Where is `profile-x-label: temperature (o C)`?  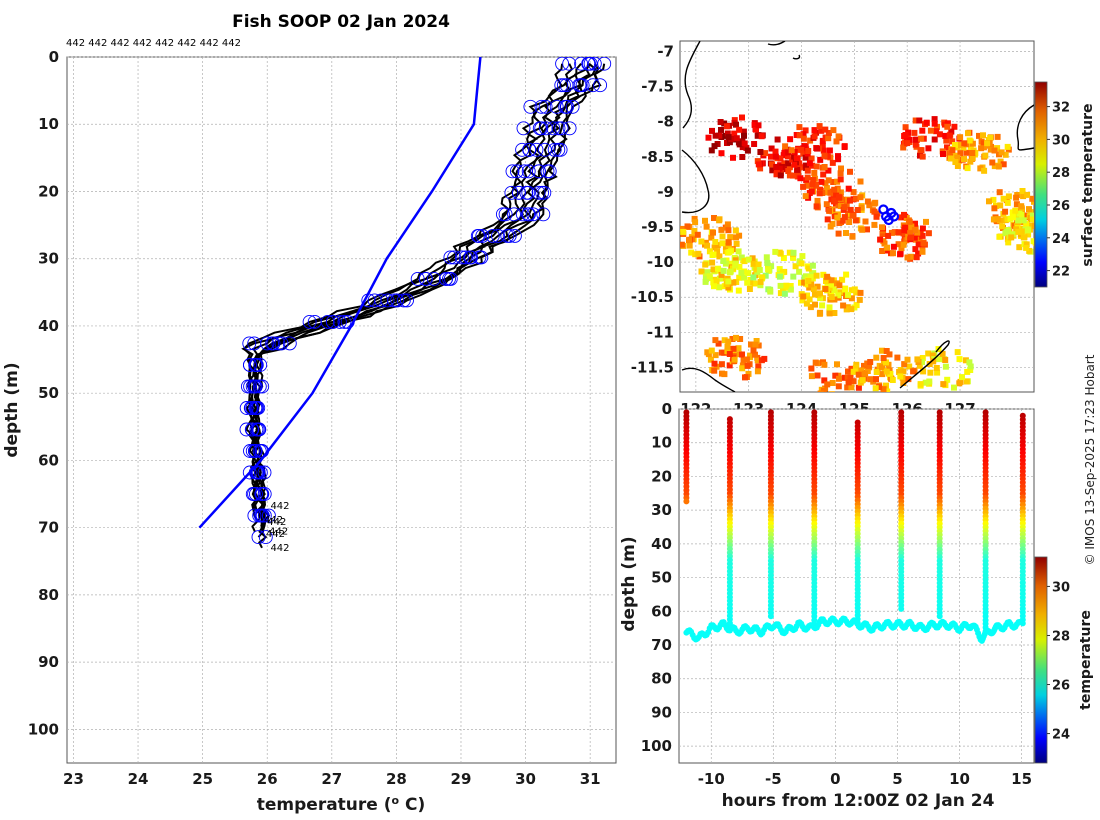
profile-x-label: temperature (o C) is located at coordinates (341, 805).